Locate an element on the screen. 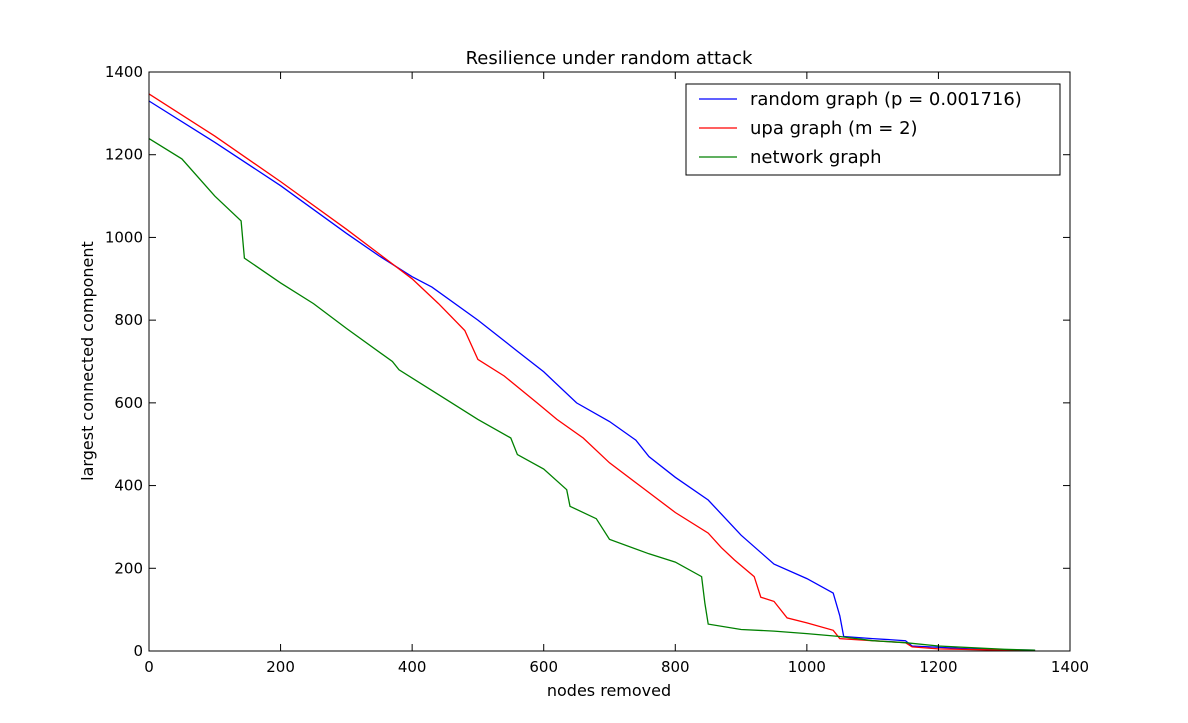  legend-box is located at coordinates (873, 129).